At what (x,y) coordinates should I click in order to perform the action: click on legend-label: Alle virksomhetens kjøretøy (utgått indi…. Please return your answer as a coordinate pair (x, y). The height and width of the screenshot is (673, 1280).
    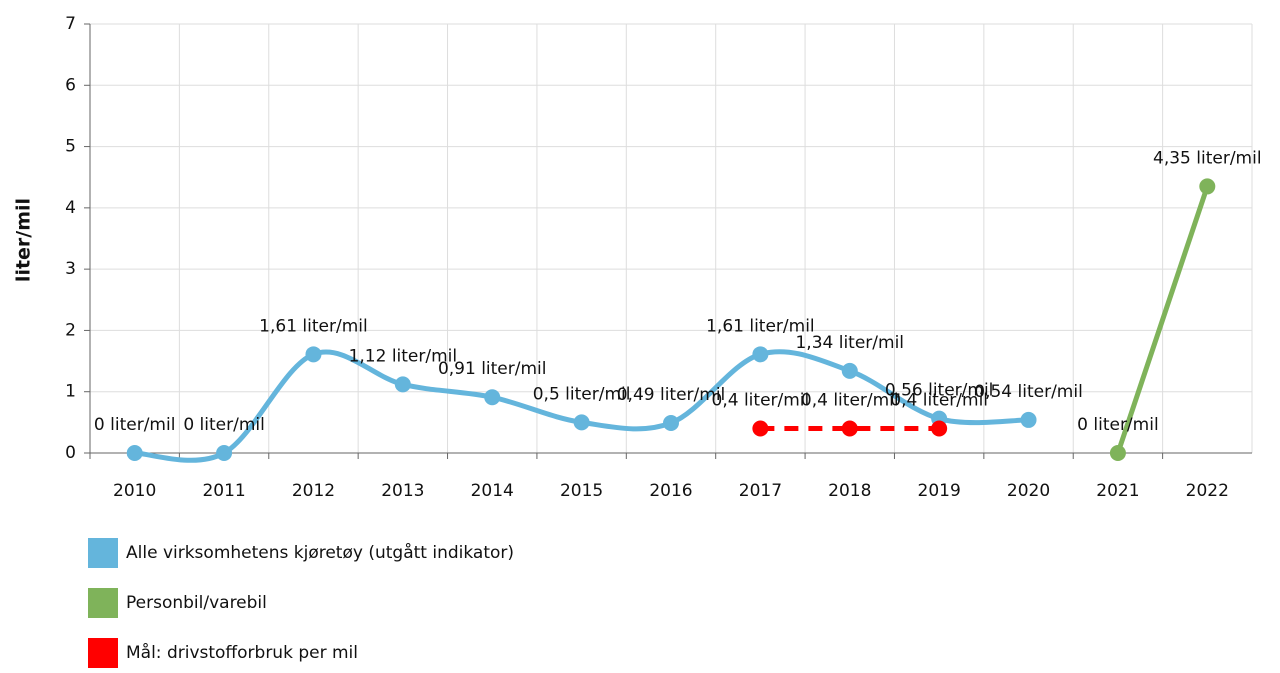
    Looking at the image, I should click on (320, 552).